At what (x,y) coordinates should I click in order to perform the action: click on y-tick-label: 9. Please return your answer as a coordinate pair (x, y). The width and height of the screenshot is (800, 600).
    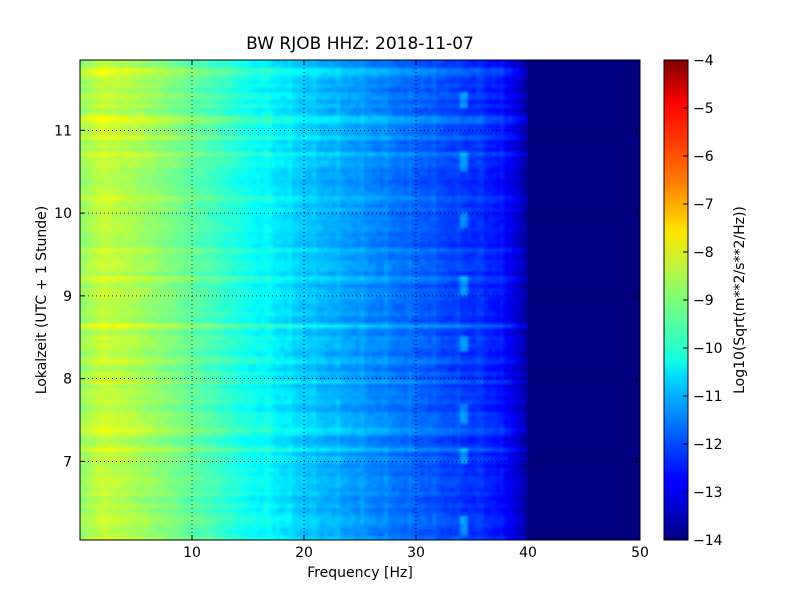
    Looking at the image, I should click on (67, 297).